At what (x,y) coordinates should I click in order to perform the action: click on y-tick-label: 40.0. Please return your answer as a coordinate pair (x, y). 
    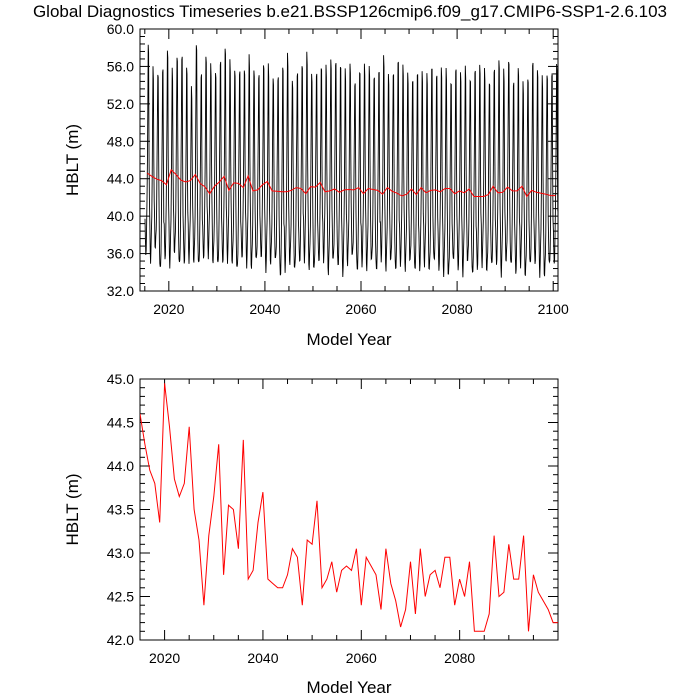
    Looking at the image, I should click on (120, 216).